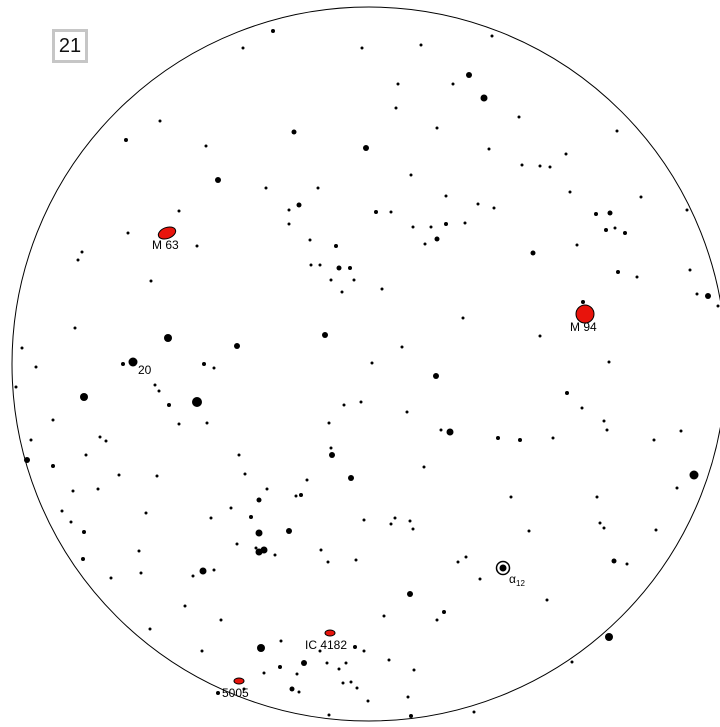  I want to click on label-ngc5005: 5005, so click(235, 693).